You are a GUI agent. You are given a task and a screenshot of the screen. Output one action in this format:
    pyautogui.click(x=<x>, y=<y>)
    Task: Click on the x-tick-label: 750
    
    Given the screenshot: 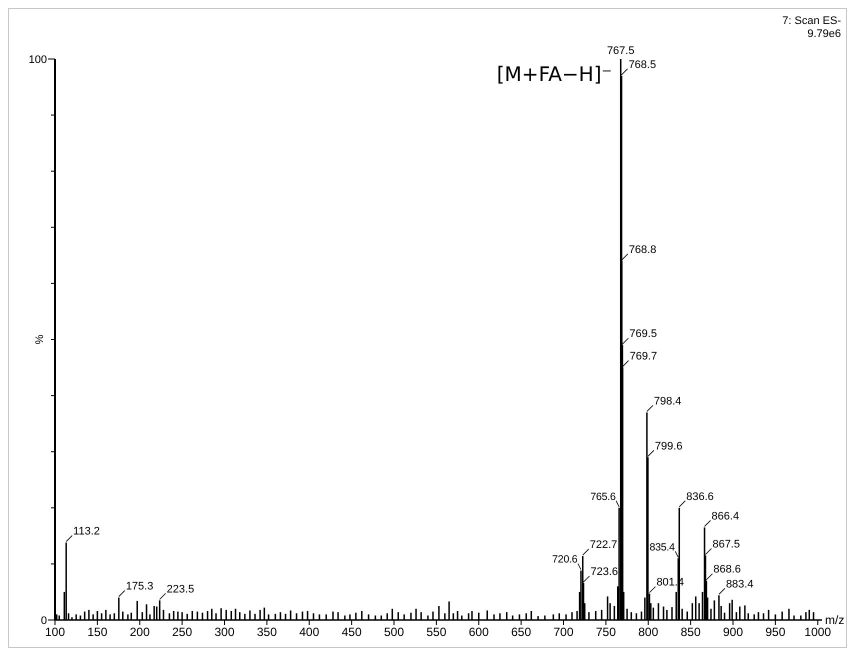 What is the action you would take?
    pyautogui.click(x=606, y=632)
    